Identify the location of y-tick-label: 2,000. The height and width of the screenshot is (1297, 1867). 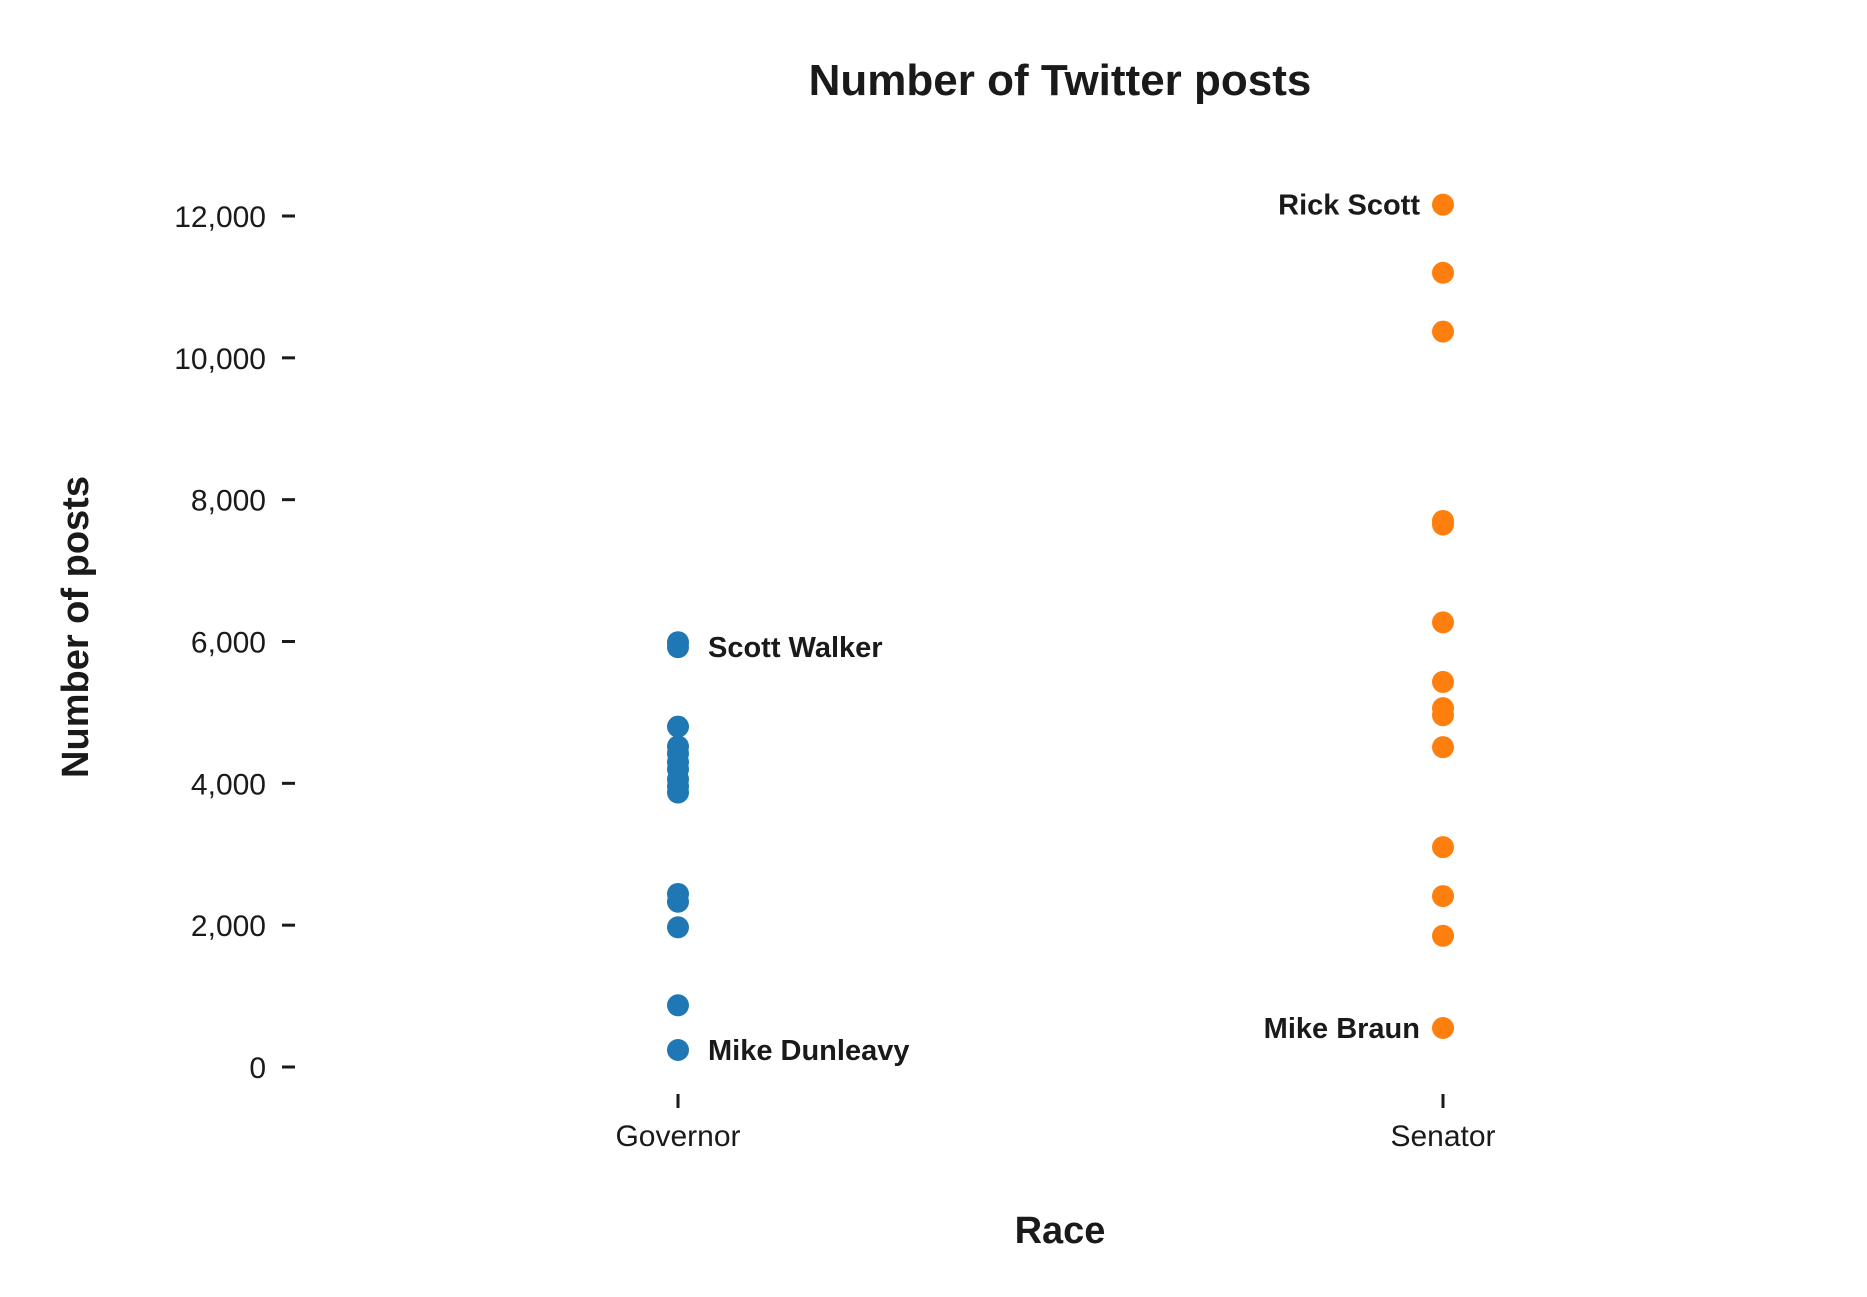
(228, 926).